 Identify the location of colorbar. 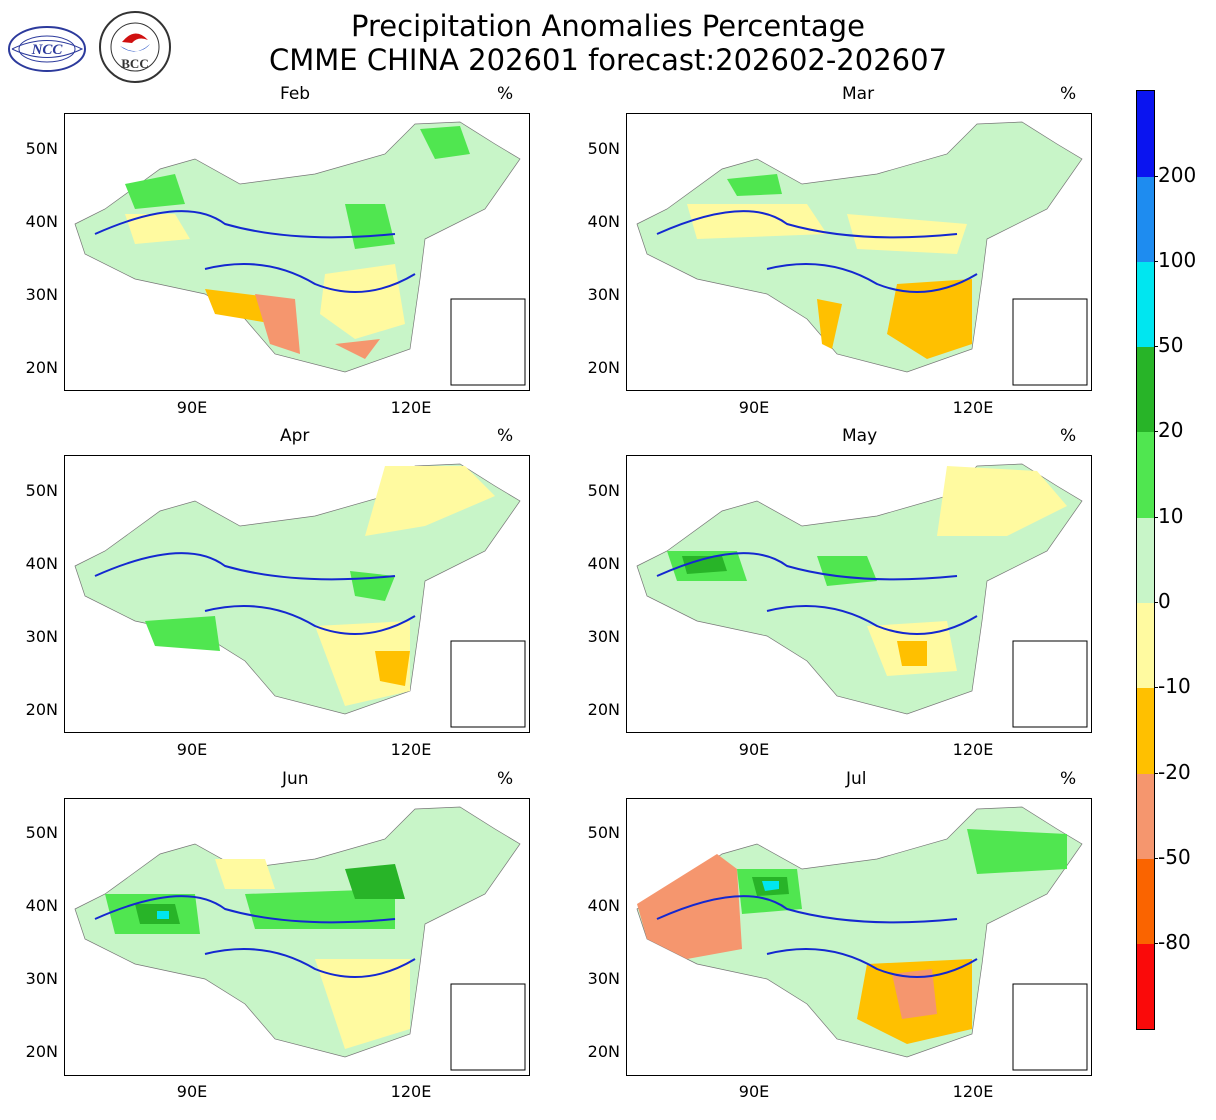
(1145, 560).